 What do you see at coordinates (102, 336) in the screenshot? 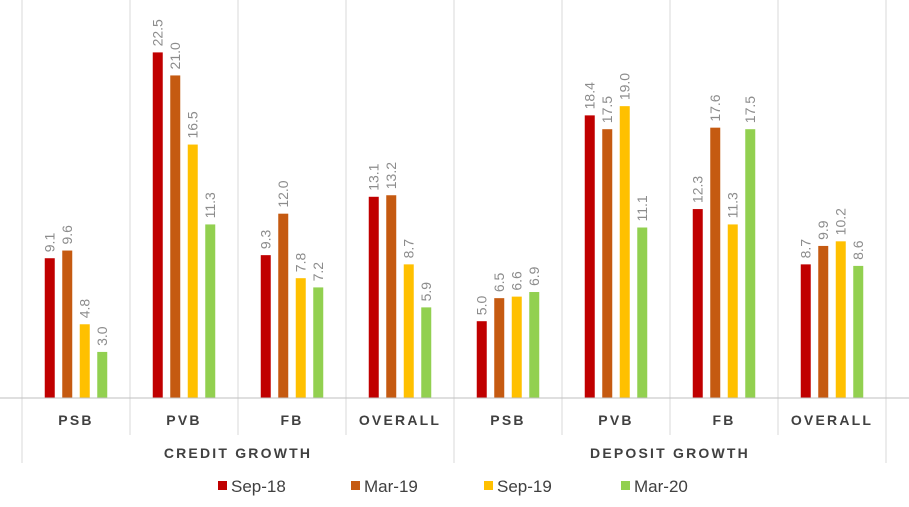
I see `data-label: 3.0` at bounding box center [102, 336].